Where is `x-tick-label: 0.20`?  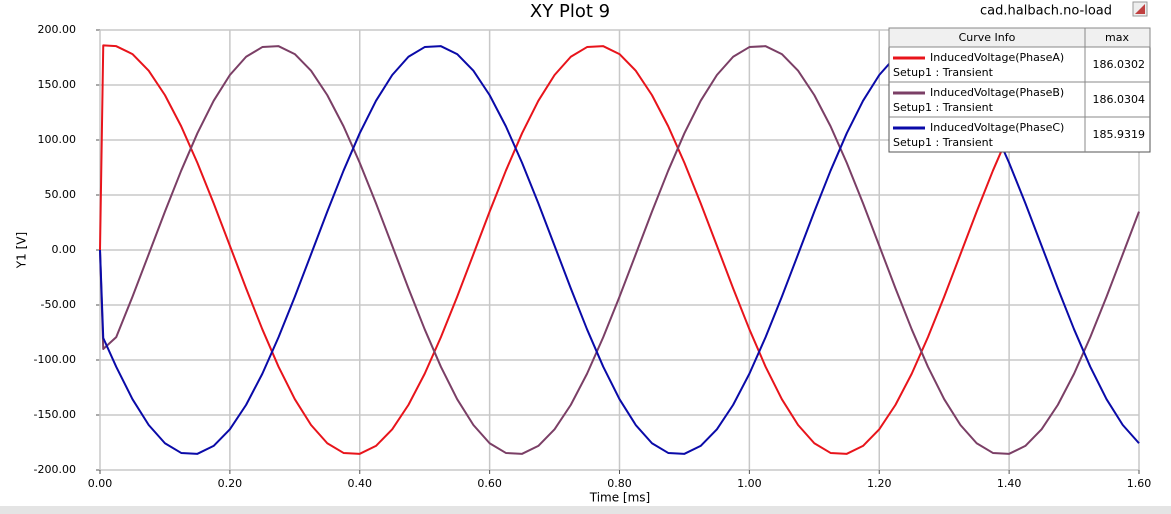
x-tick-label: 0.20 is located at coordinates (230, 483).